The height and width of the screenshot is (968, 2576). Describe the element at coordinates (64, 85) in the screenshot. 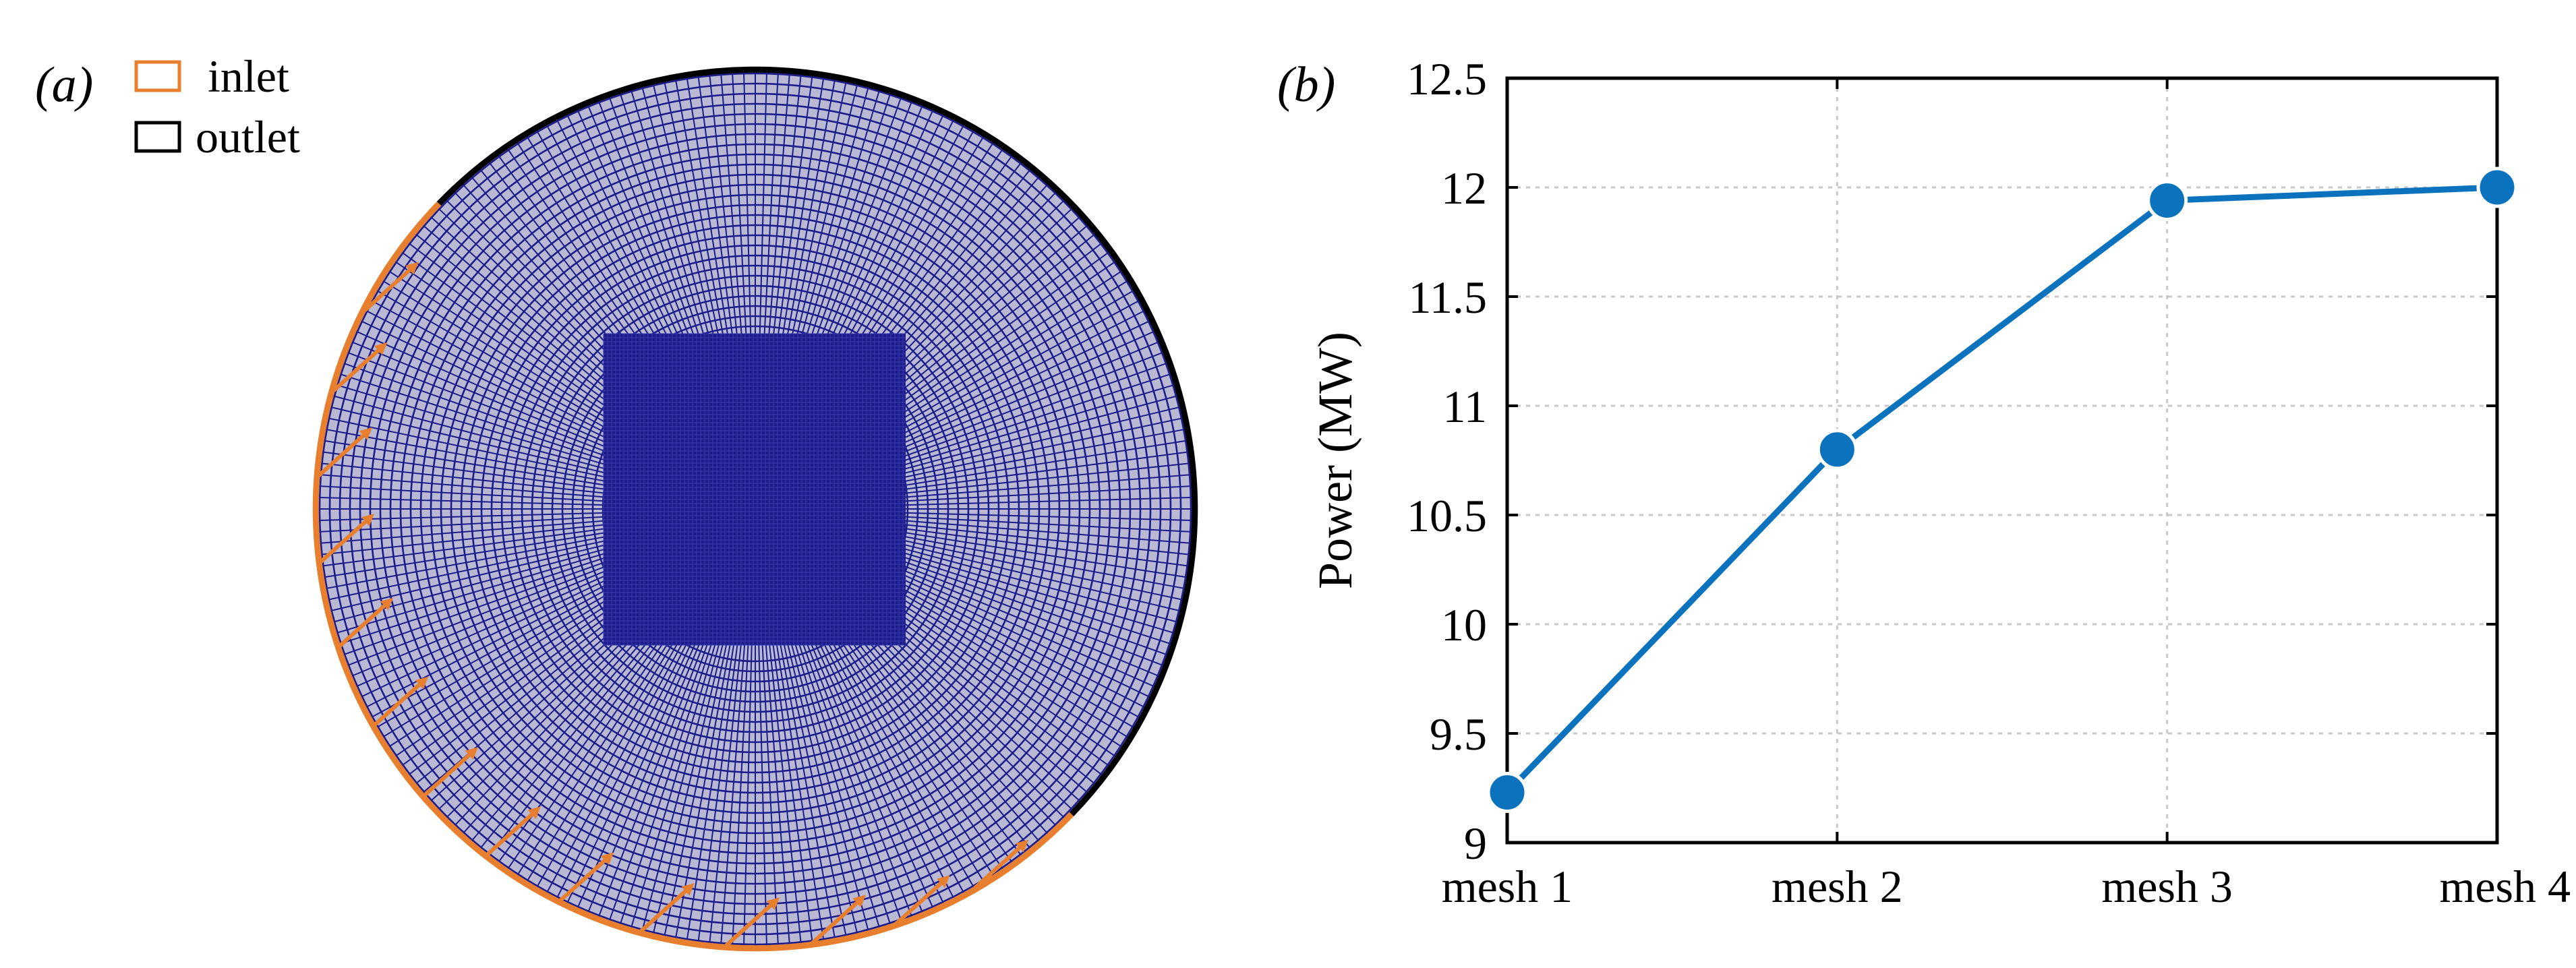

I see `panel-a-label: (a)` at that location.